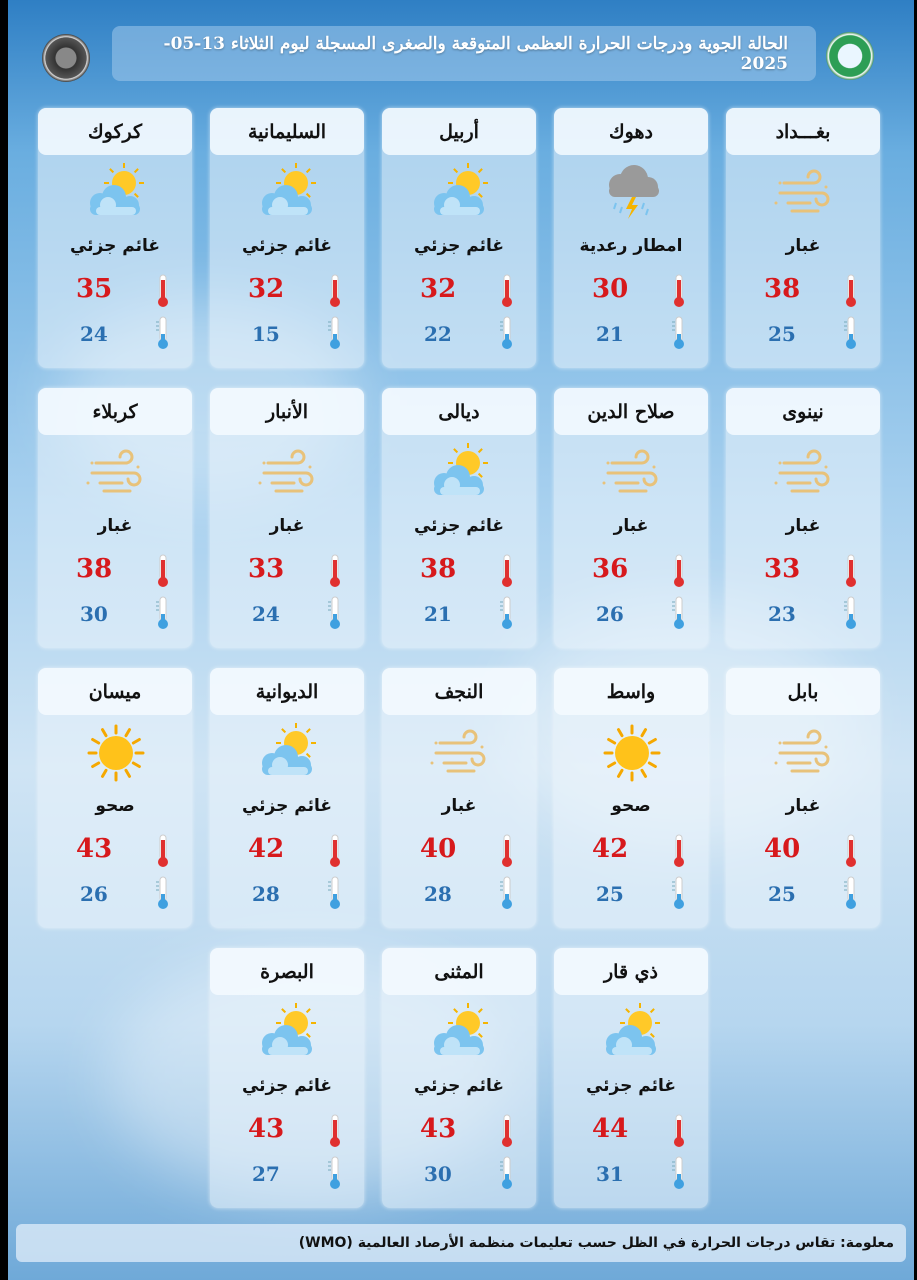 Image resolution: width=917 pixels, height=1280 pixels. What do you see at coordinates (438, 1174) in the screenshot?
I see `min-temperature: 30` at bounding box center [438, 1174].